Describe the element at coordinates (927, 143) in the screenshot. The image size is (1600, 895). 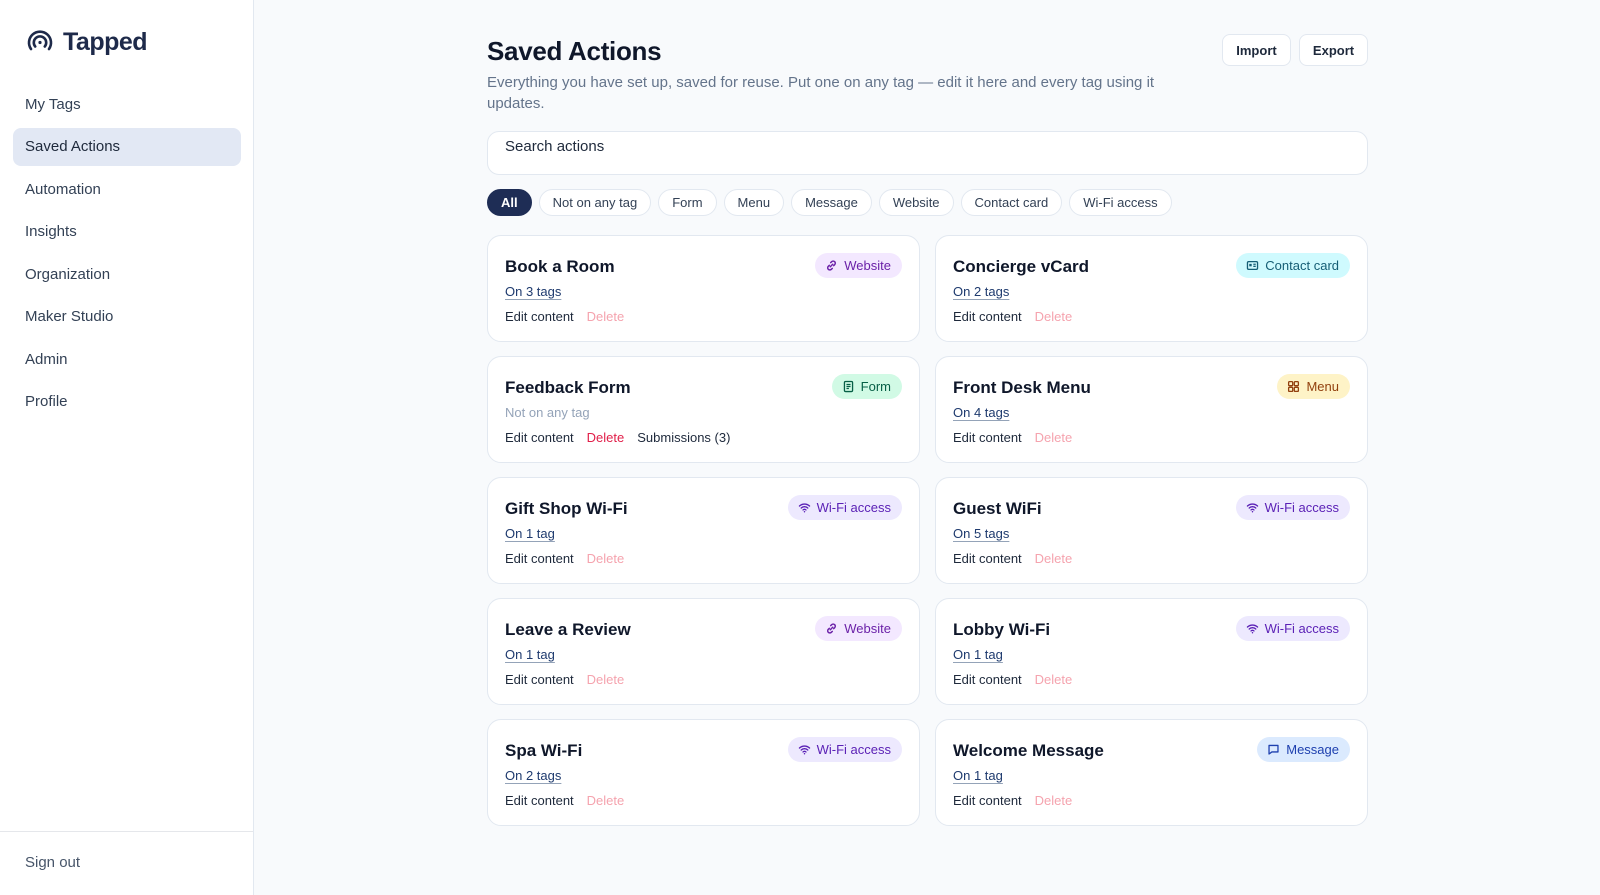
I see `search-input` at that location.